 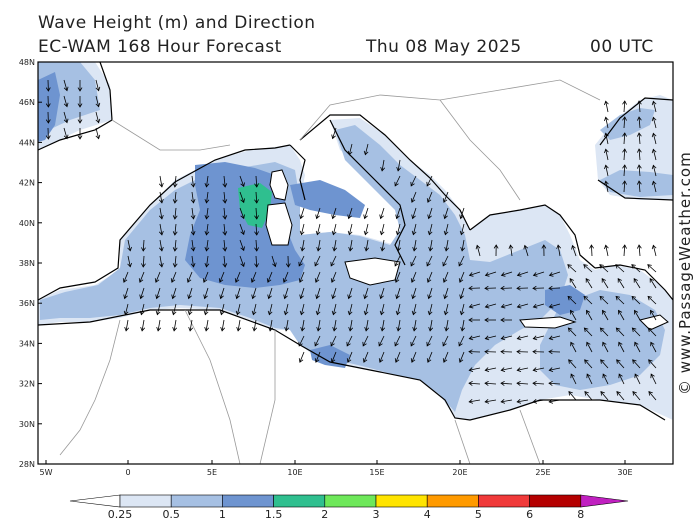 What do you see at coordinates (222, 514) in the screenshot?
I see `colorbar-label: 1` at bounding box center [222, 514].